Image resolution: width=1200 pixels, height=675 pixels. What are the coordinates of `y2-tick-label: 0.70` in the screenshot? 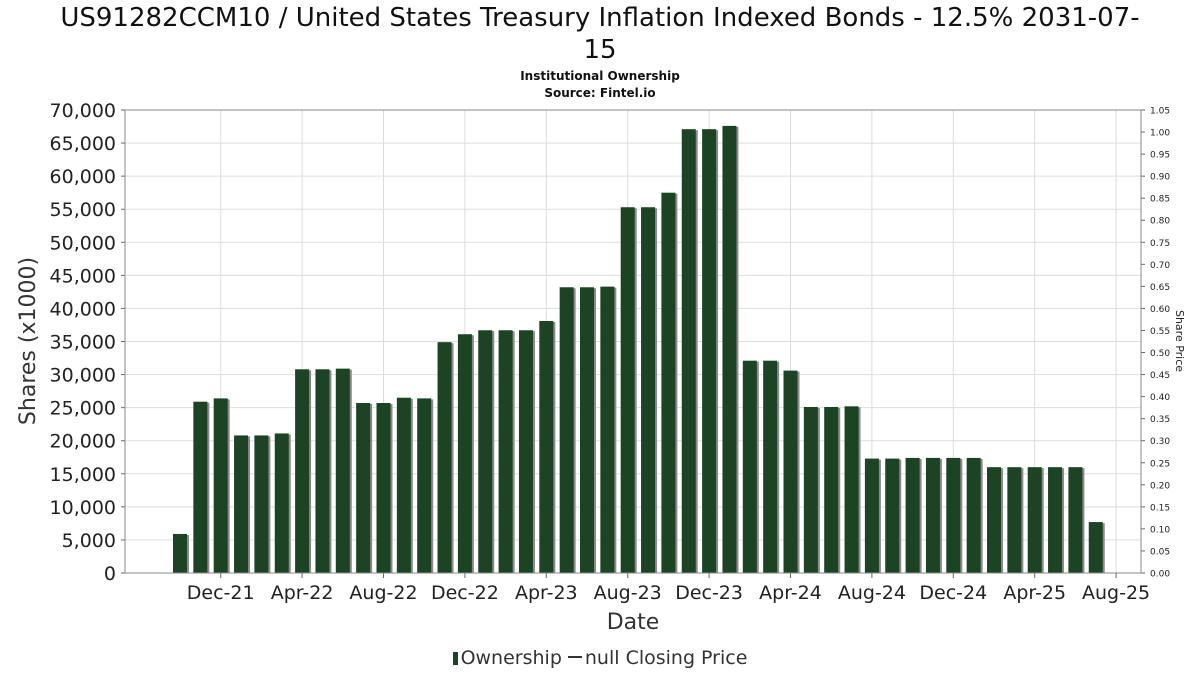 It's located at (1160, 266).